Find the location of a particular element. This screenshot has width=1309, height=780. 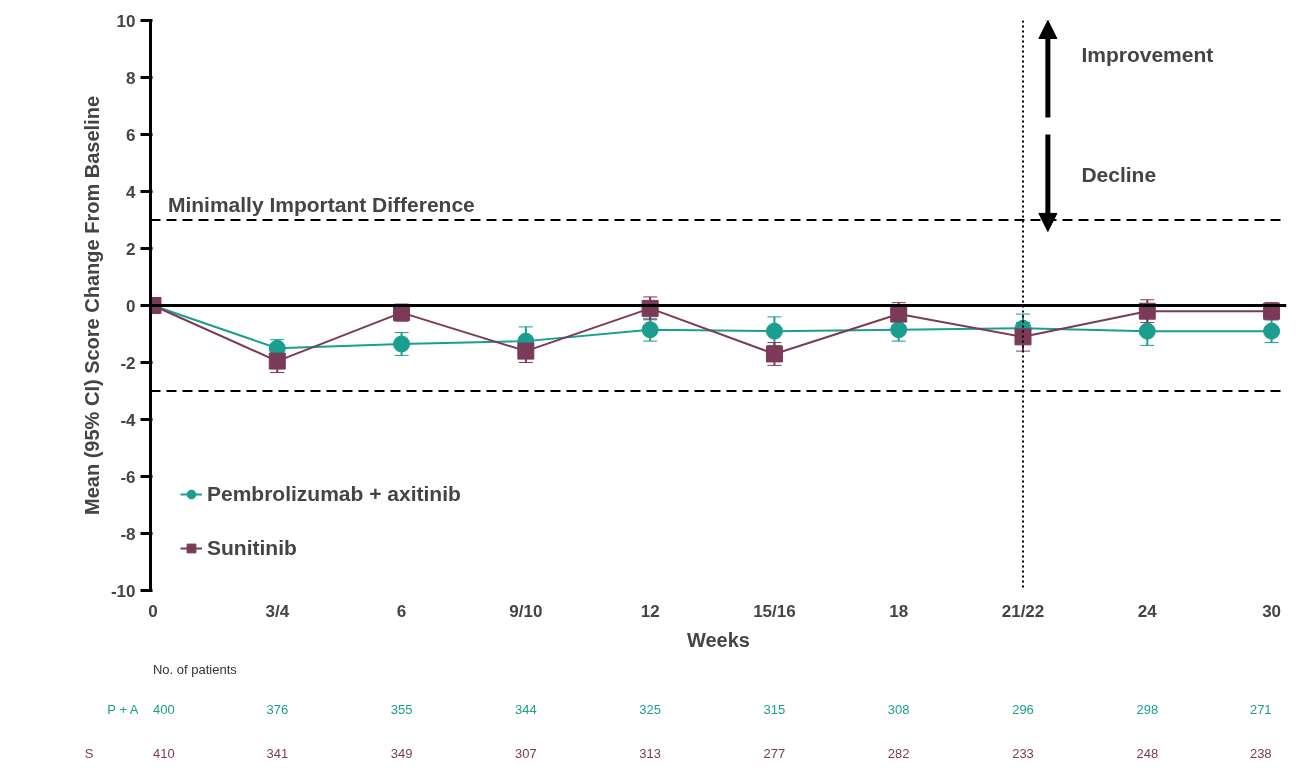

x-tick-label: 3/4 is located at coordinates (277, 611).